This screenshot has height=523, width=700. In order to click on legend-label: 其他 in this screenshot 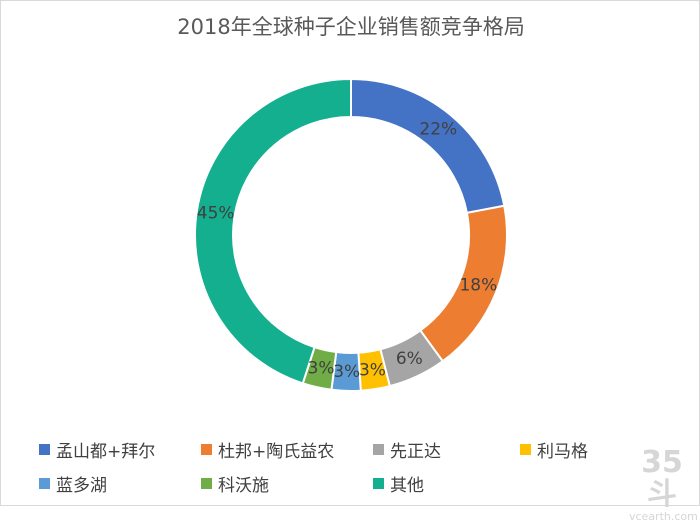, I will do `click(407, 486)`.